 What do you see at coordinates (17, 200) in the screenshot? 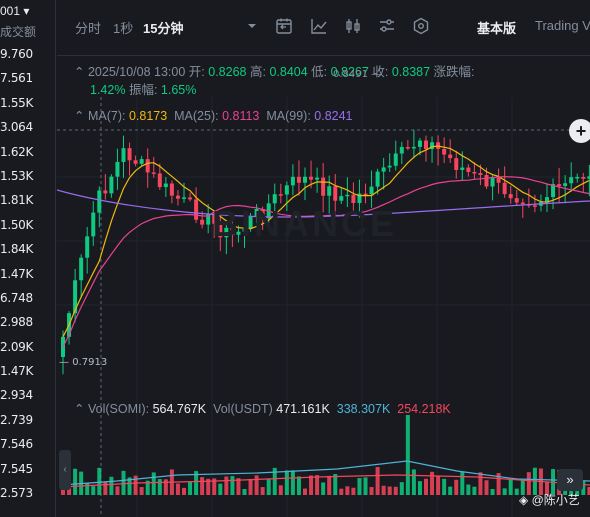
I see `left-panel-row: 1.81K` at bounding box center [17, 200].